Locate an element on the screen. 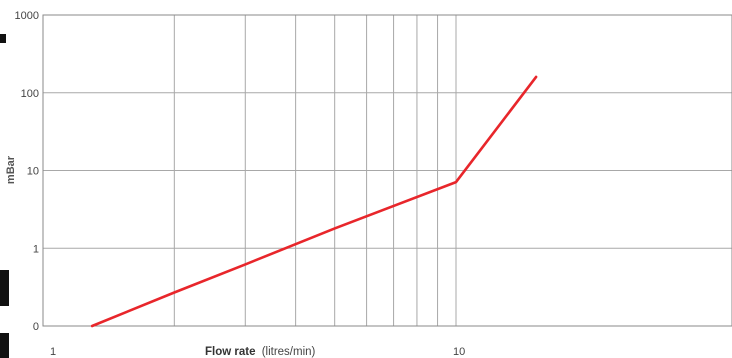 This screenshot has height=358, width=732. edge-mark-bottom is located at coordinates (4, 345).